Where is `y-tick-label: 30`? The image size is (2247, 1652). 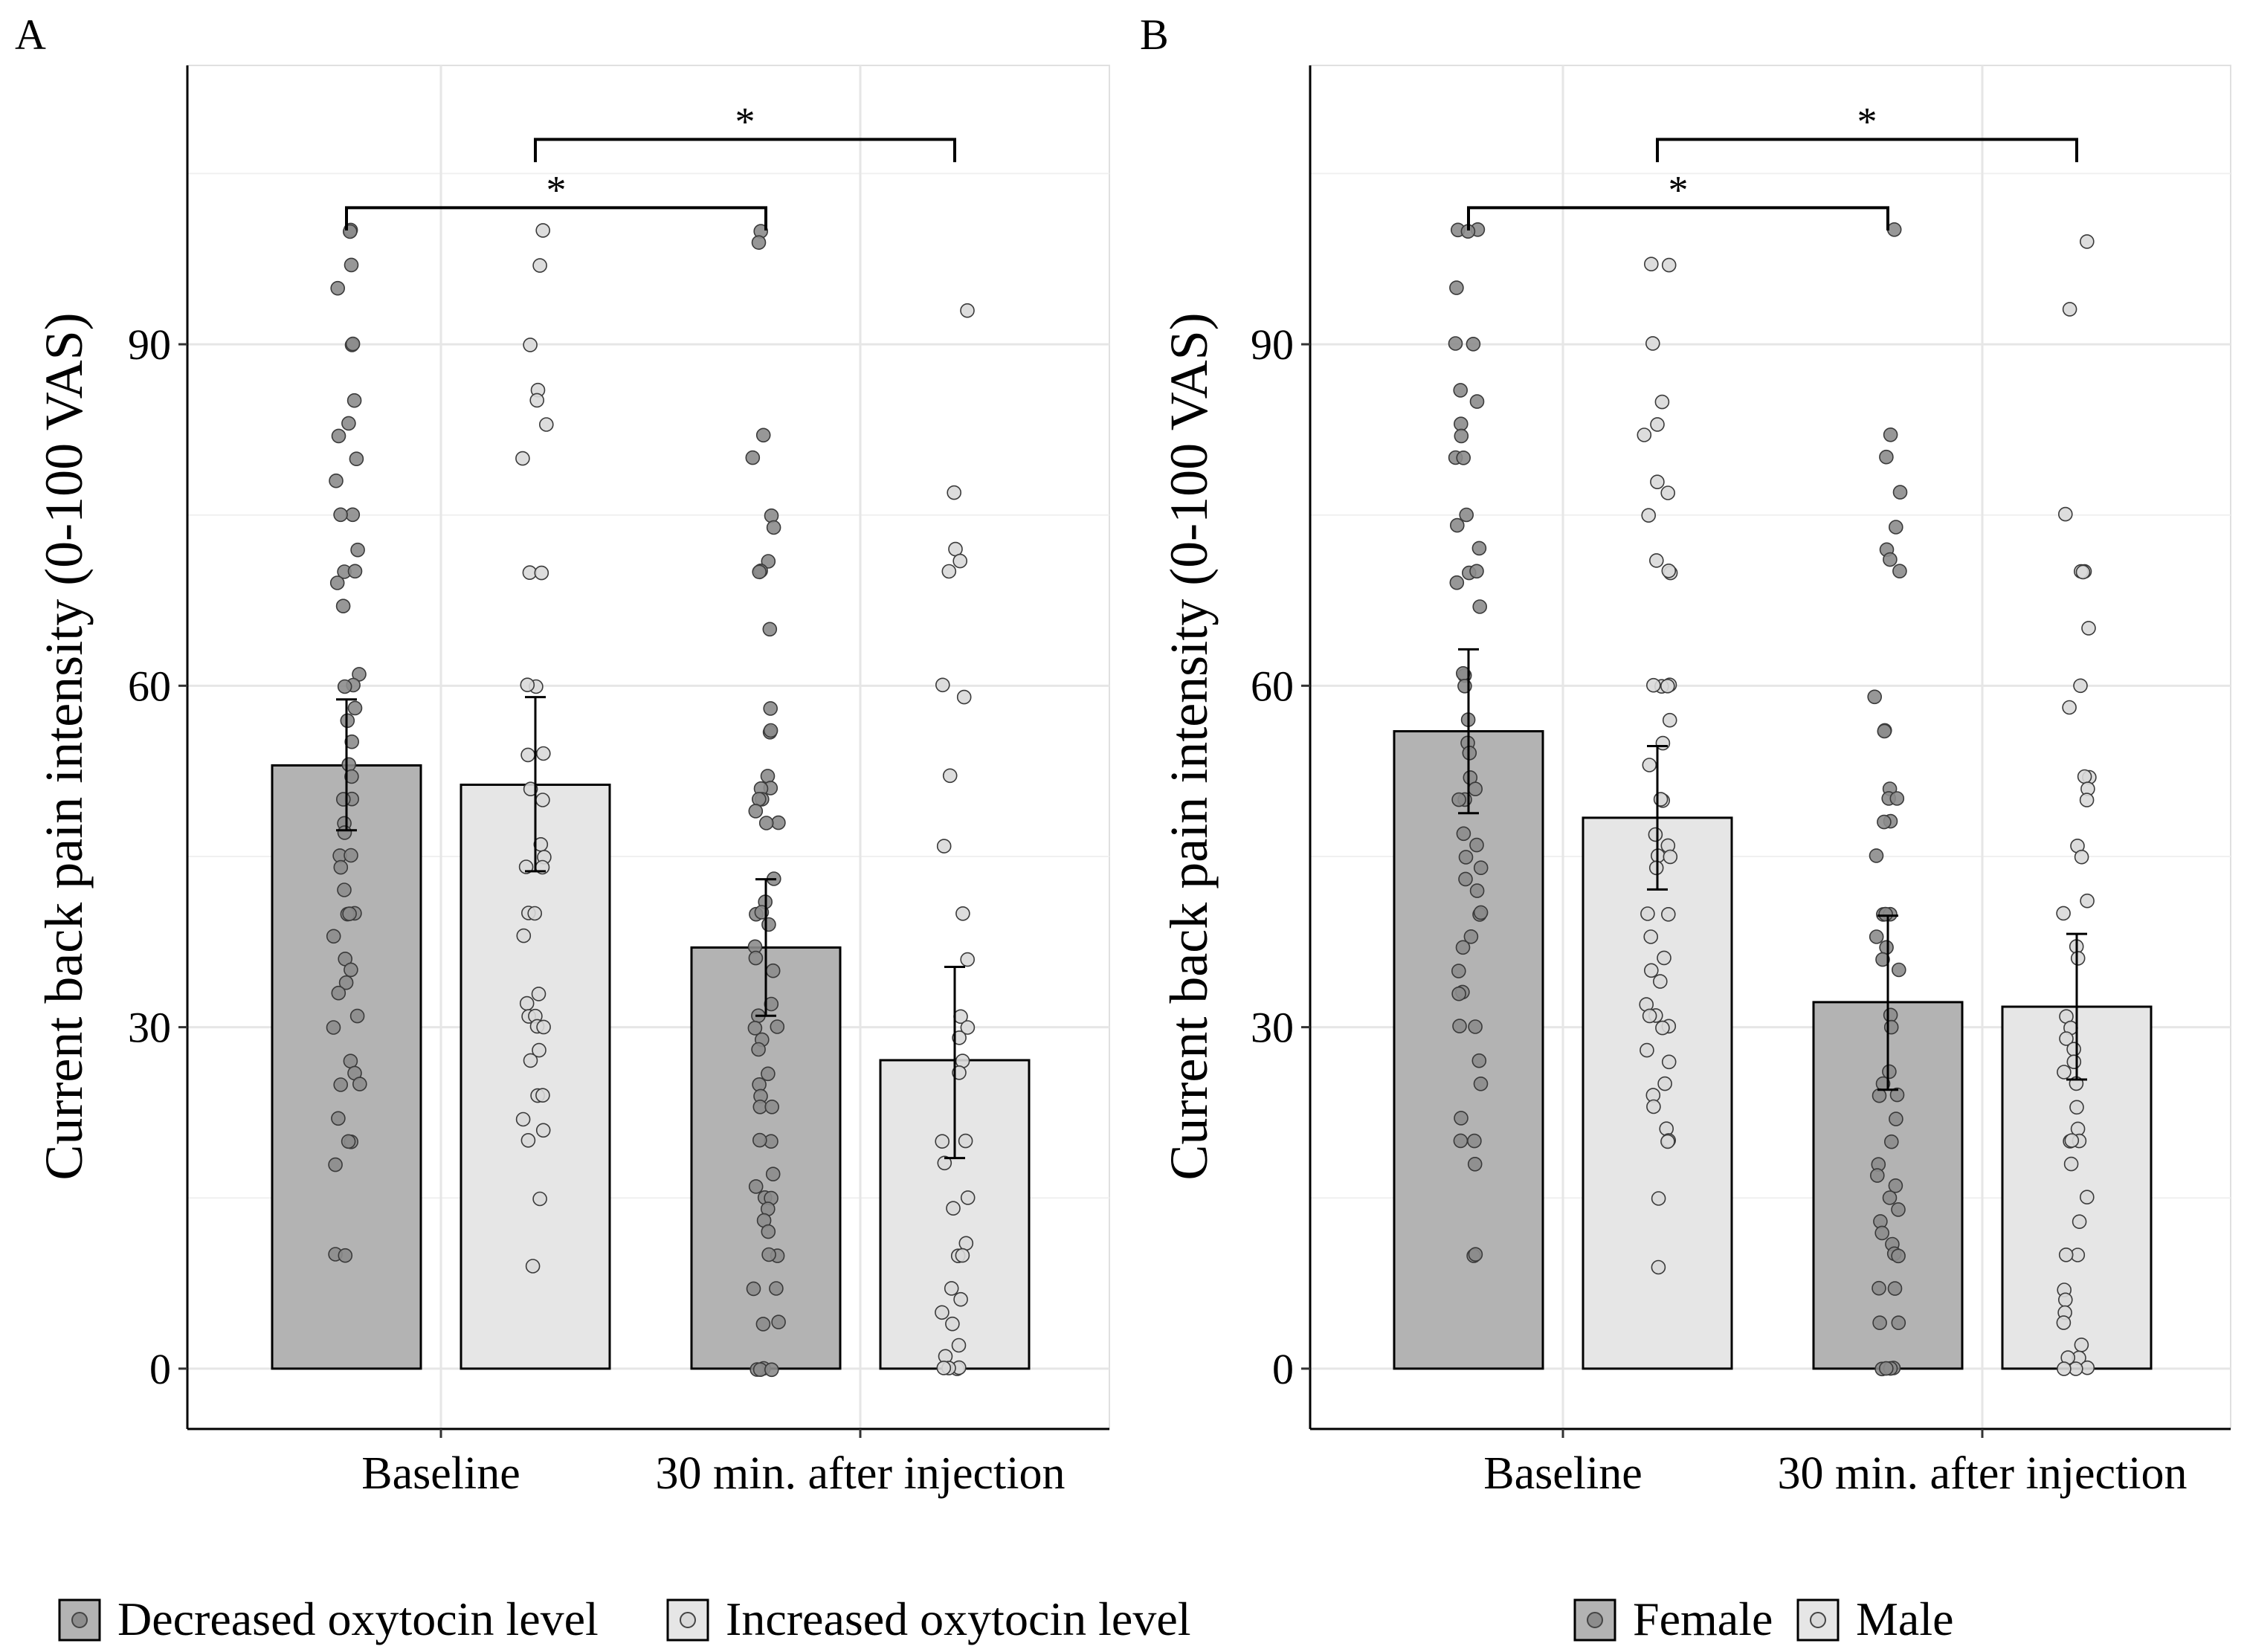 y-tick-label: 30 is located at coordinates (1272, 1028).